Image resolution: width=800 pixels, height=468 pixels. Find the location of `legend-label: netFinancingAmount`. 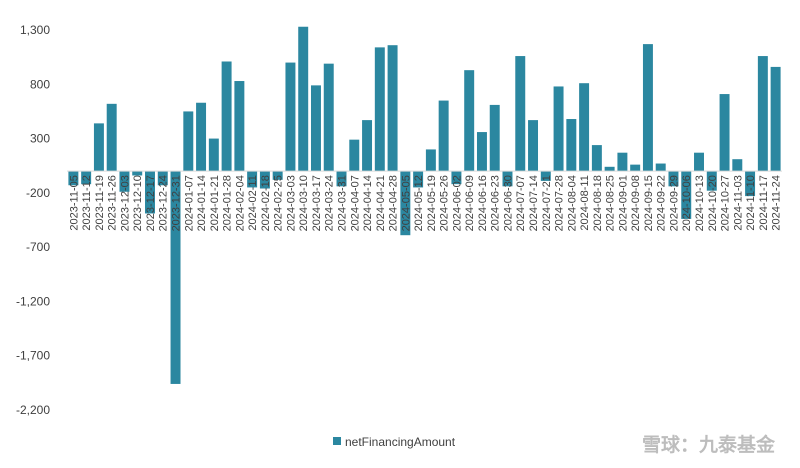

legend-label: netFinancingAmount is located at coordinates (400, 442).